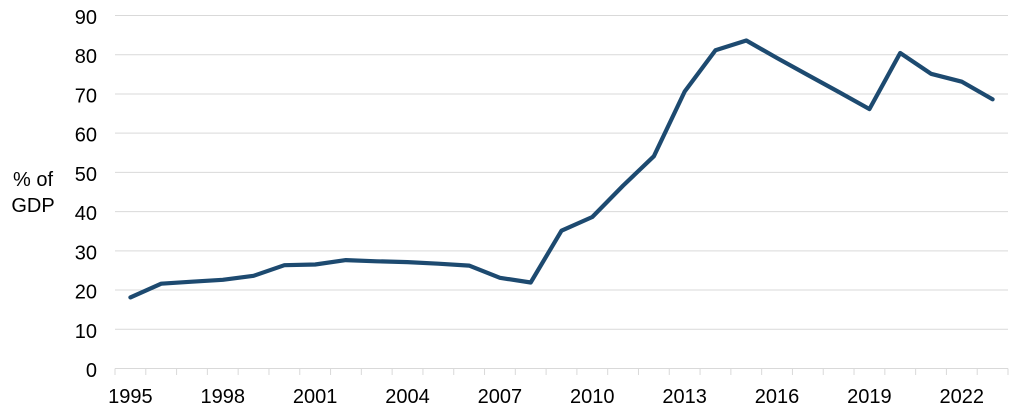 The image size is (1017, 416). Describe the element at coordinates (962, 397) in the screenshot. I see `x-tick-label: 2022` at that location.